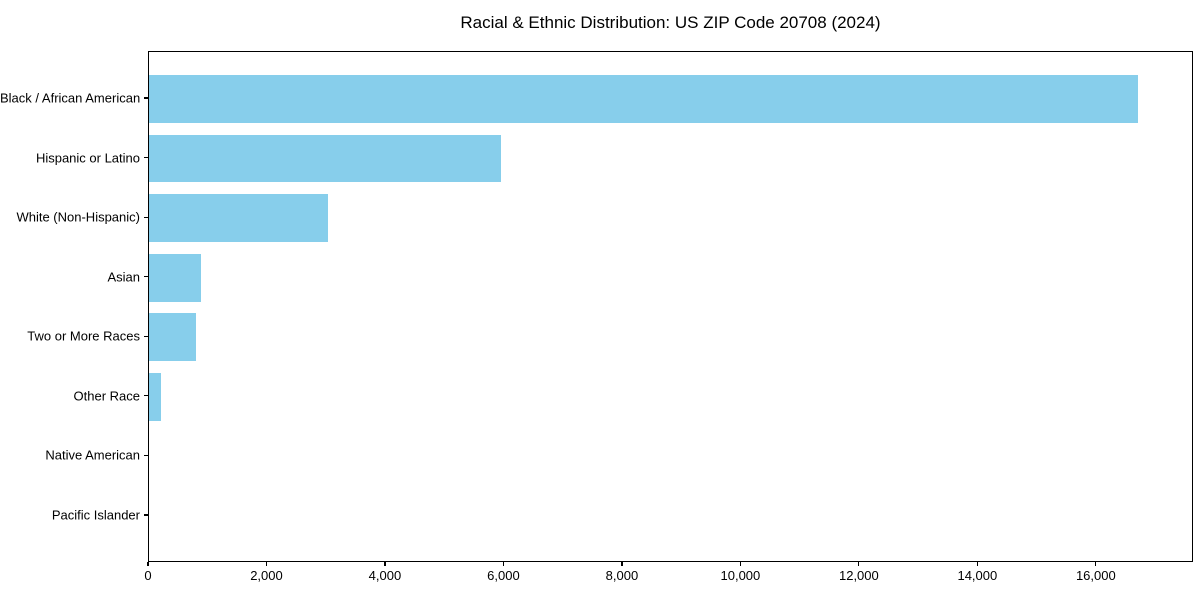 Image resolution: width=1200 pixels, height=600 pixels. Describe the element at coordinates (266, 575) in the screenshot. I see `x-tick-label: 2,000` at that location.